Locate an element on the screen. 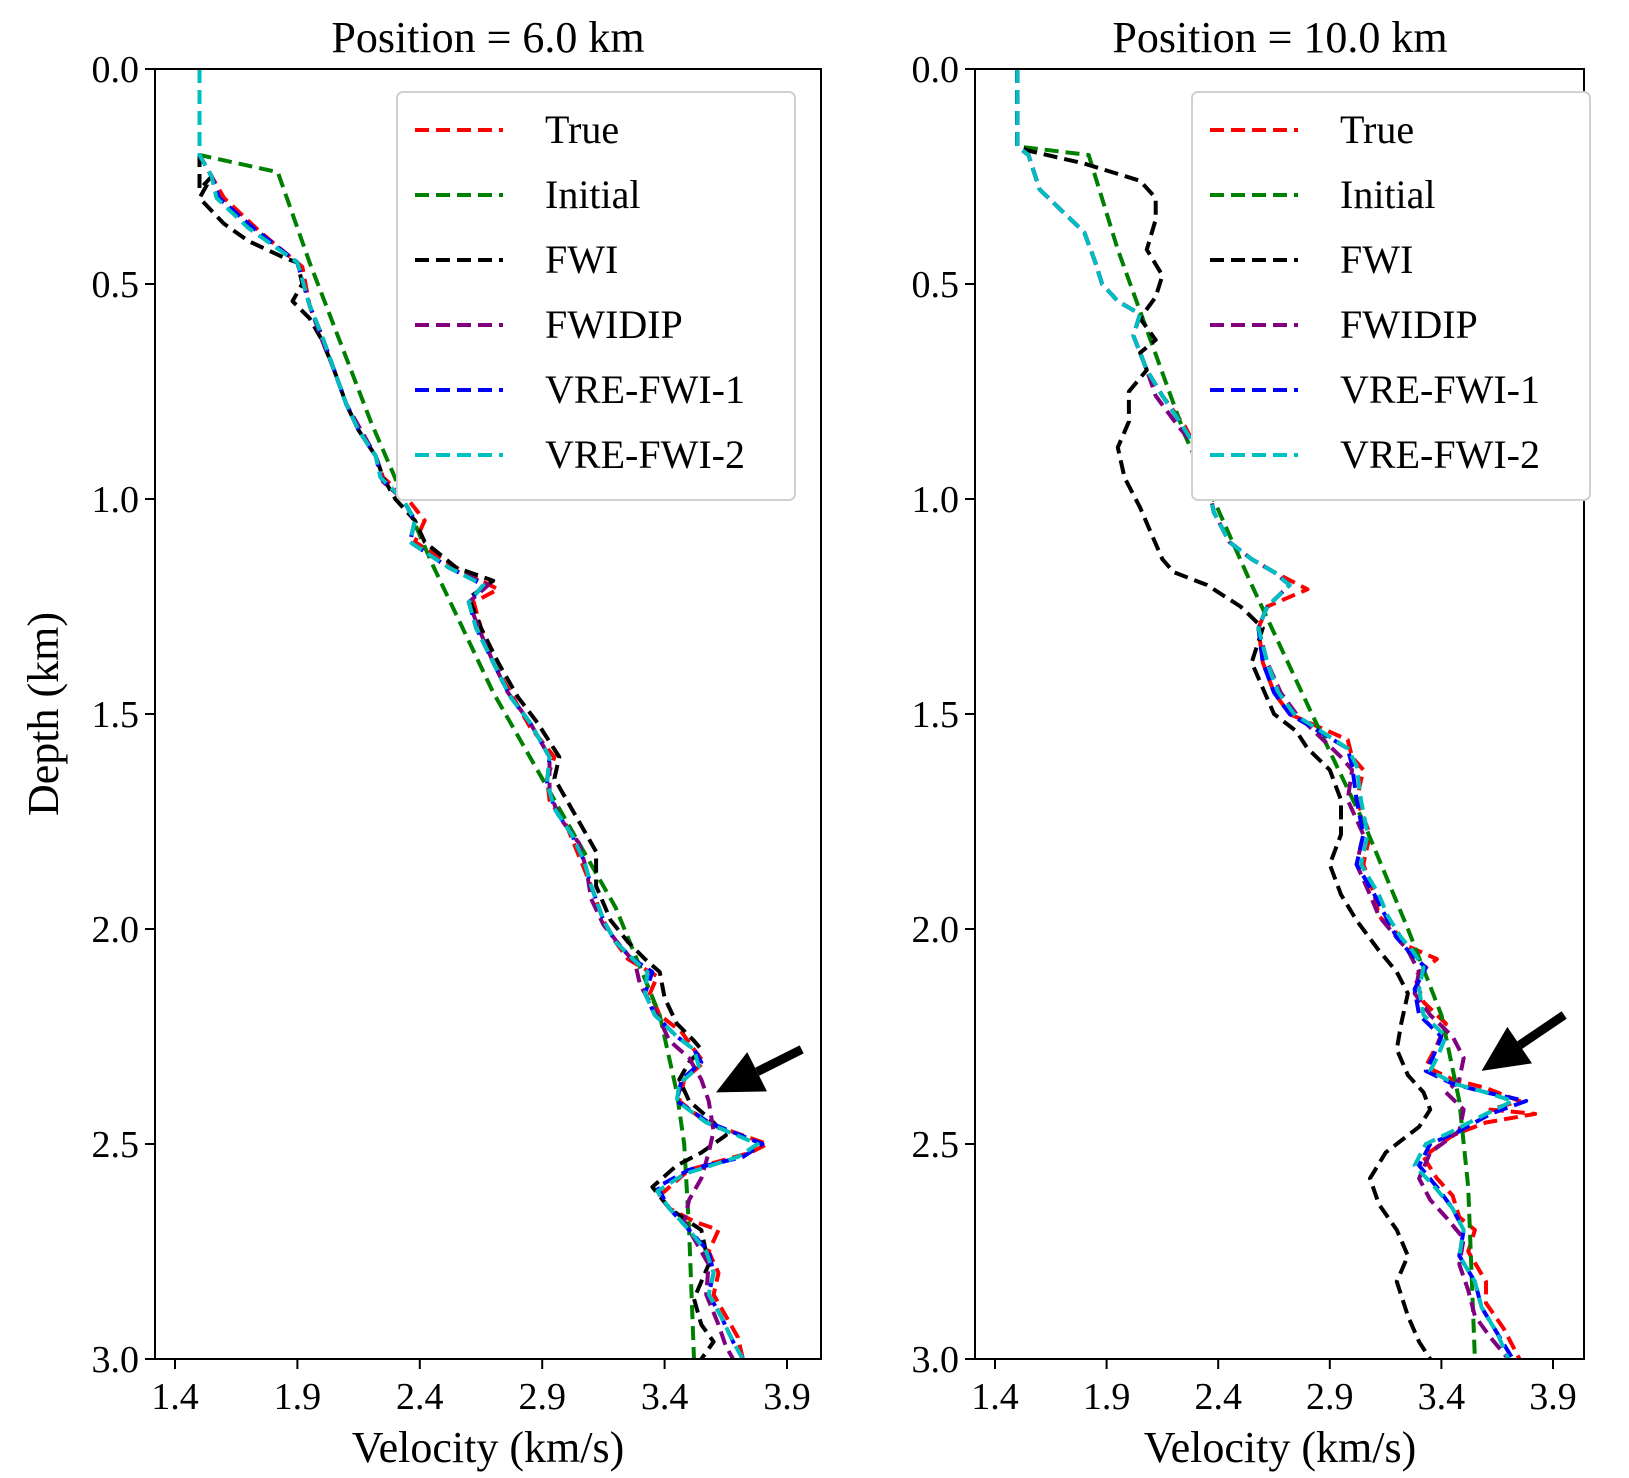  chart-title: Position = 6.0 km is located at coordinates (487, 37).